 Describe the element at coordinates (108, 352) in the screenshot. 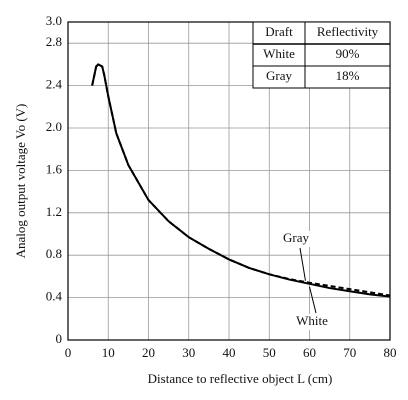

I see `x-tick-label: 10` at that location.